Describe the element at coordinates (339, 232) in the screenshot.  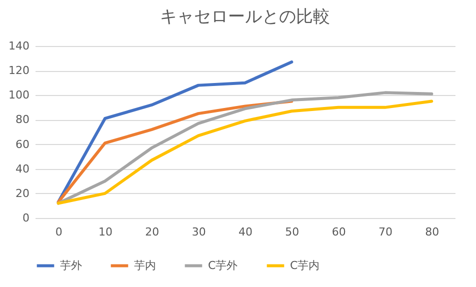
I see `x-tick-label: 60` at that location.